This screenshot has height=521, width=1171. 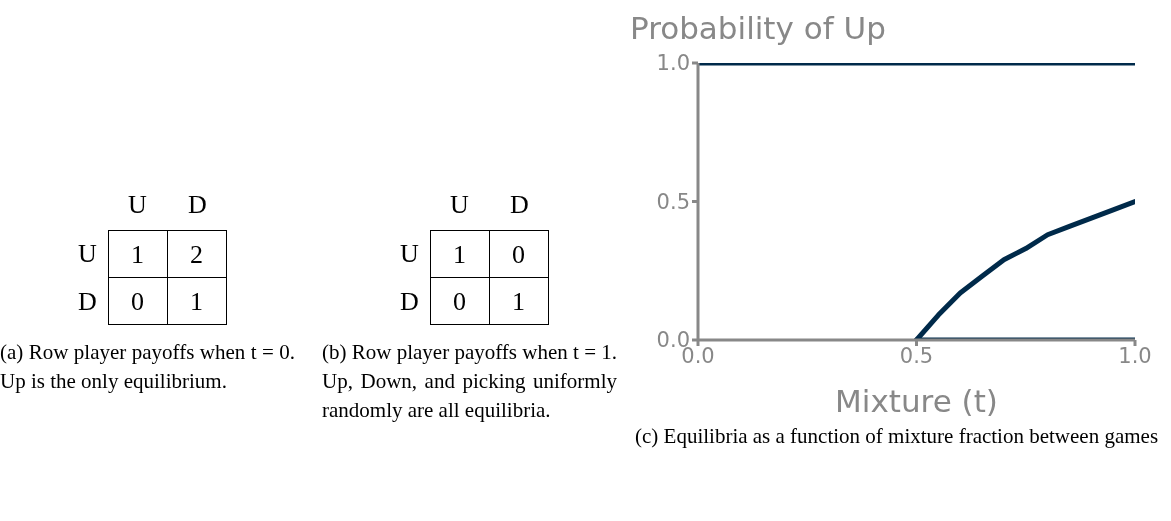 What do you see at coordinates (758, 29) in the screenshot?
I see `chart-title: Probability of Up` at bounding box center [758, 29].